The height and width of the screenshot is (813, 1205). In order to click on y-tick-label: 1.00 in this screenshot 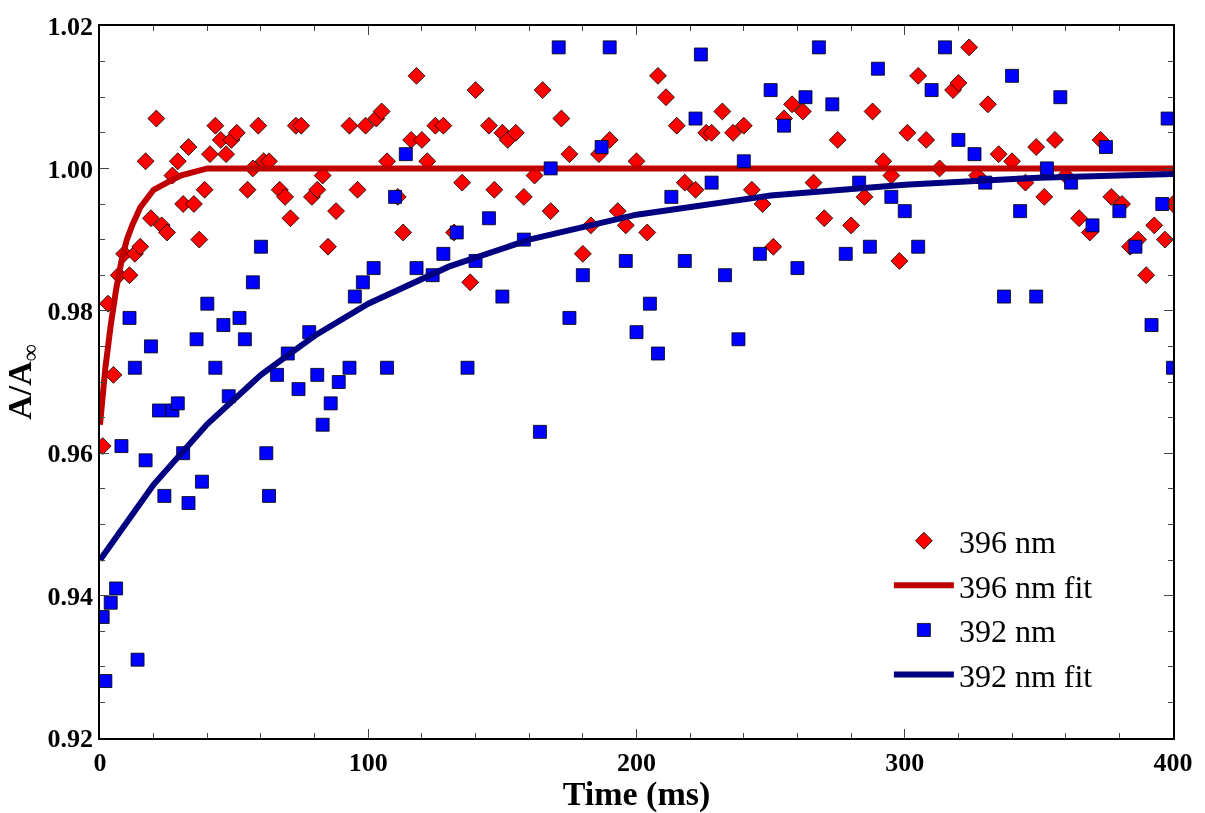, I will do `click(70, 169)`.